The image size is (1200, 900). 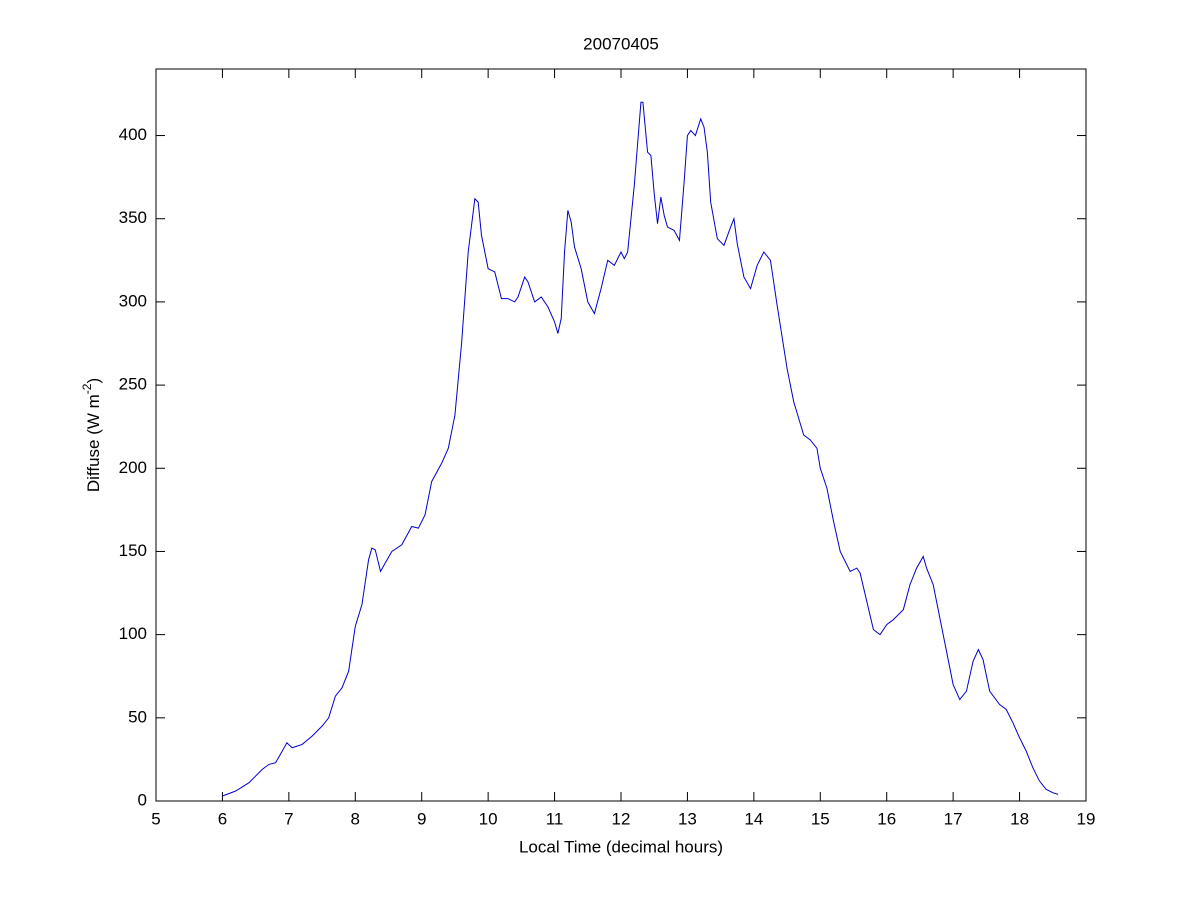 What do you see at coordinates (133, 300) in the screenshot?
I see `y-tick-label: 300` at bounding box center [133, 300].